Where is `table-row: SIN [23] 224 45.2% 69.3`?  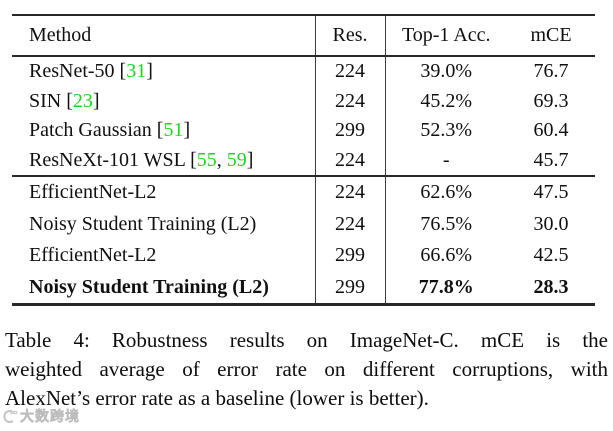
table-row: SIN [23] 224 45.2% 69.3 is located at coordinates (303, 101).